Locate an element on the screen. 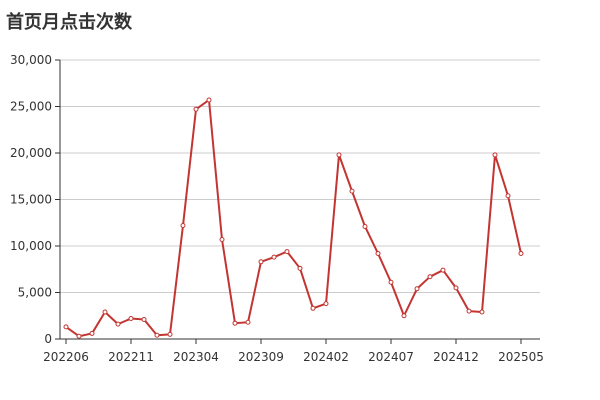  y-tick-label: 30,000 is located at coordinates (31, 60).